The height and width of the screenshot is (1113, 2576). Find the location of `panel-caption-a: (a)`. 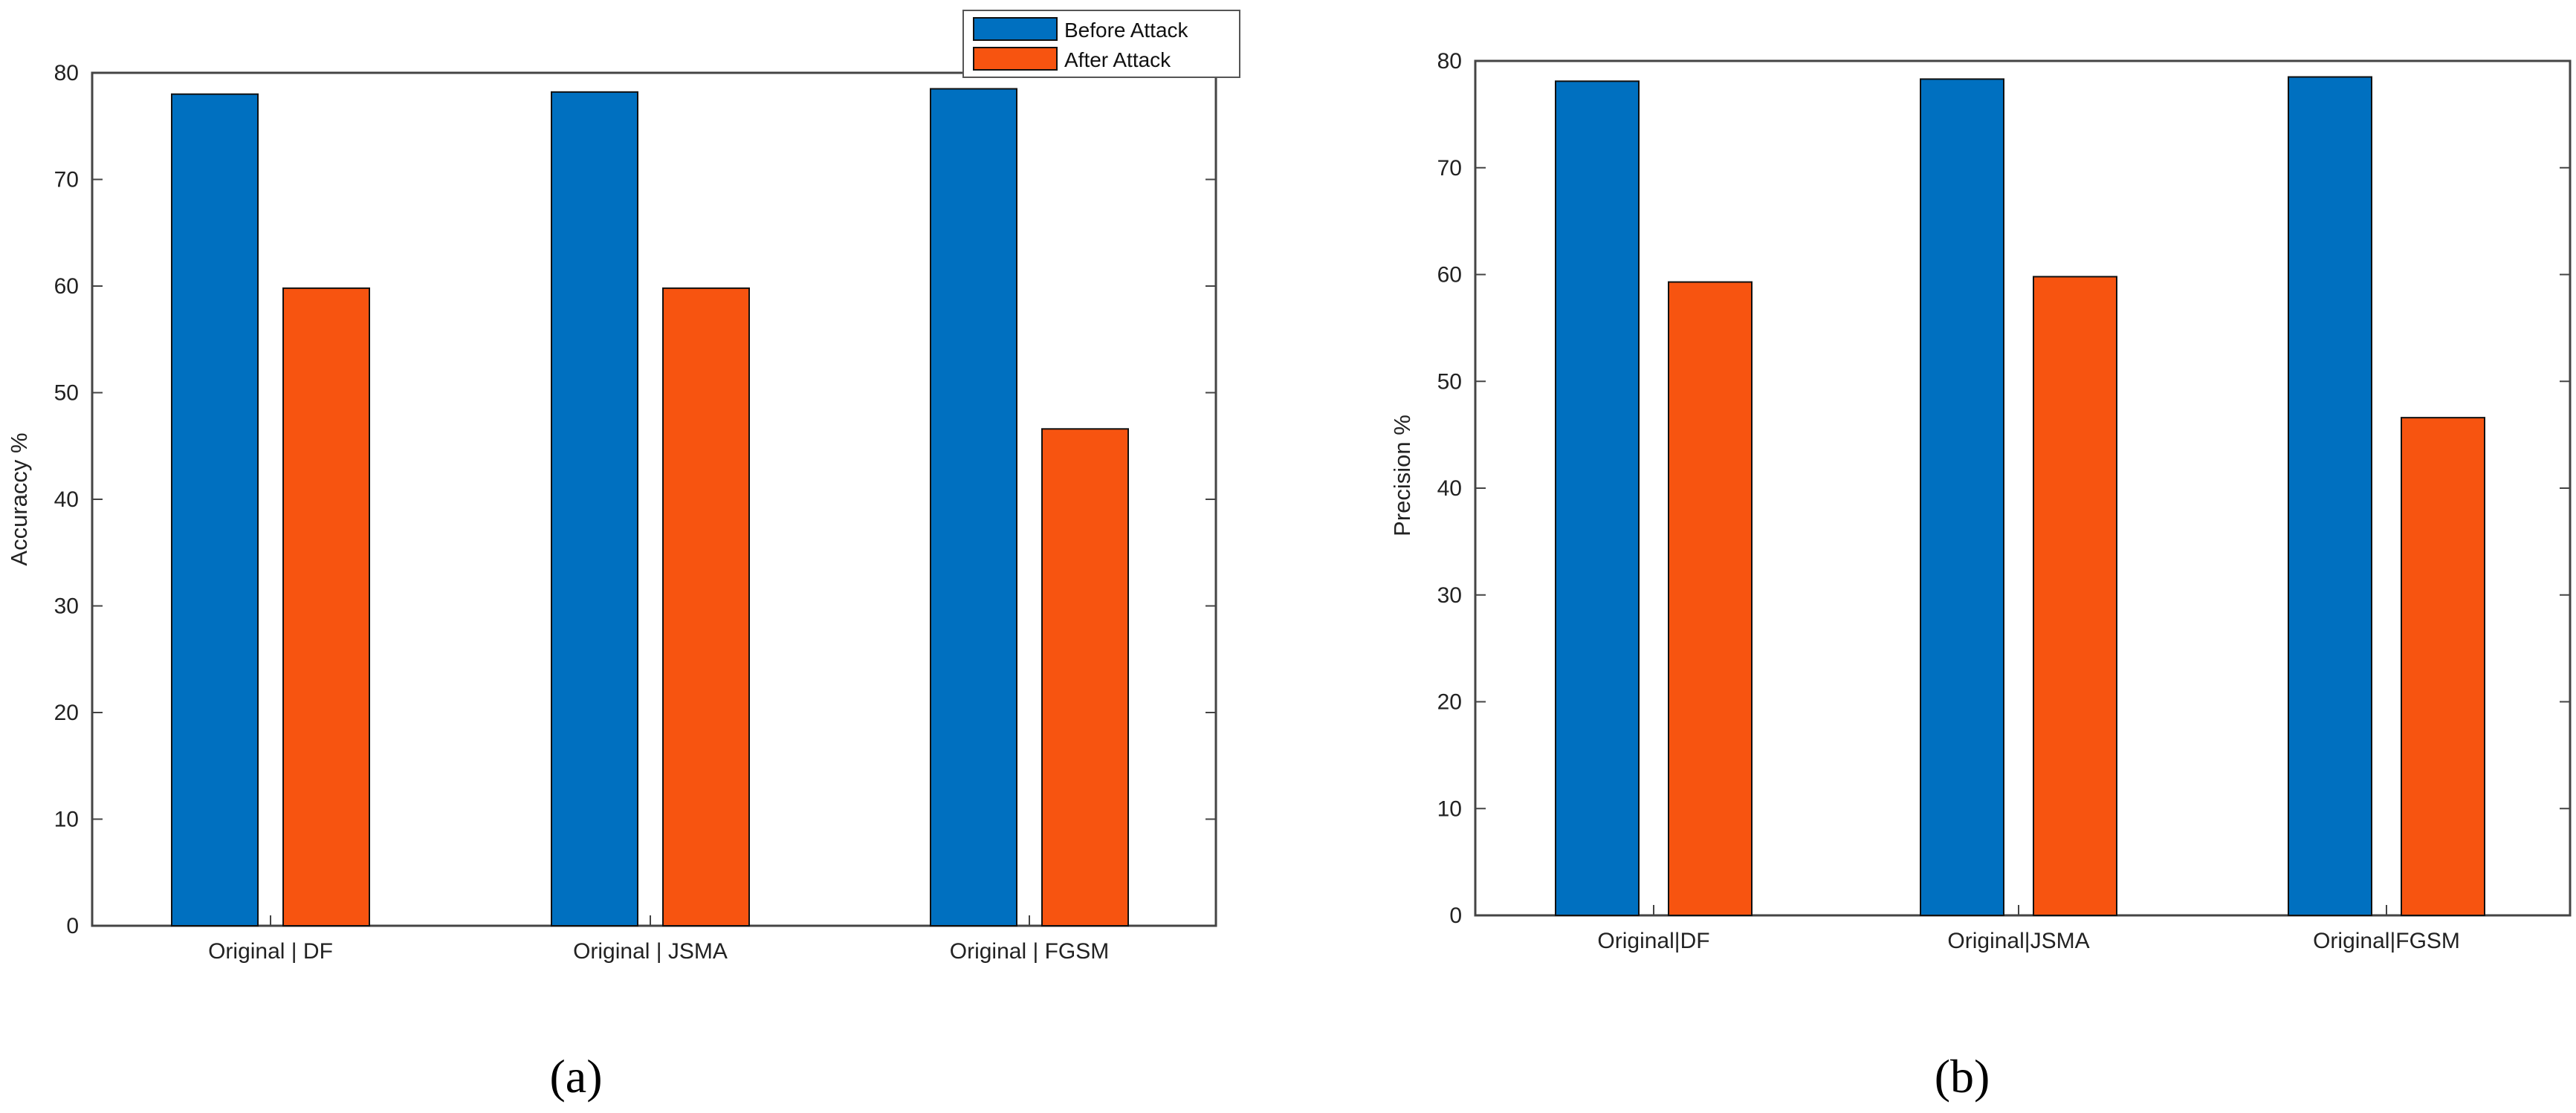

panel-caption-a: (a) is located at coordinates (576, 1076).